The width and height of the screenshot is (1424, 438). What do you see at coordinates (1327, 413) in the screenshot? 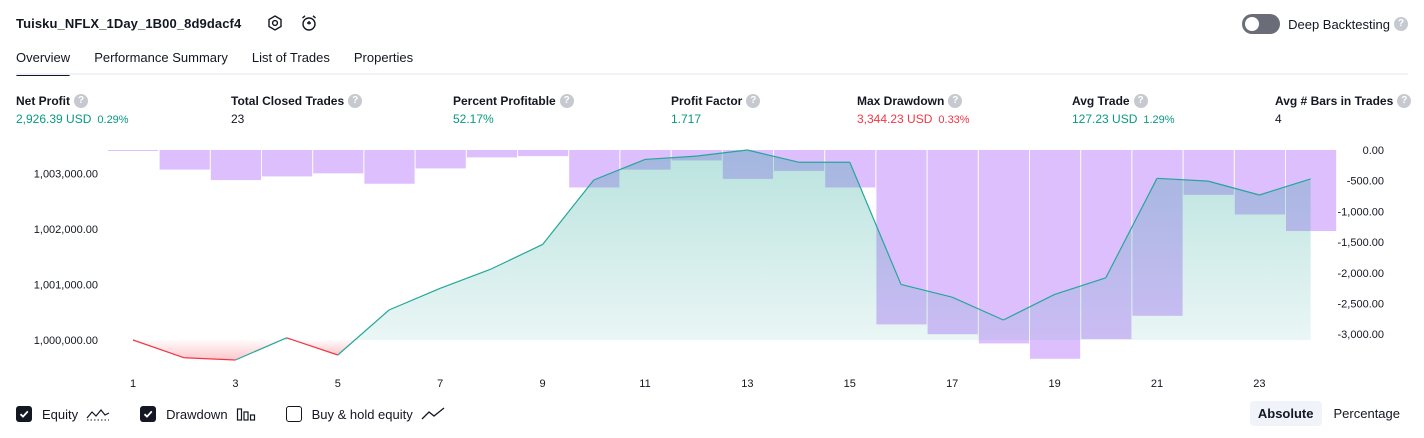
I see `value-mode-switch: Absolute Percentage` at bounding box center [1327, 413].